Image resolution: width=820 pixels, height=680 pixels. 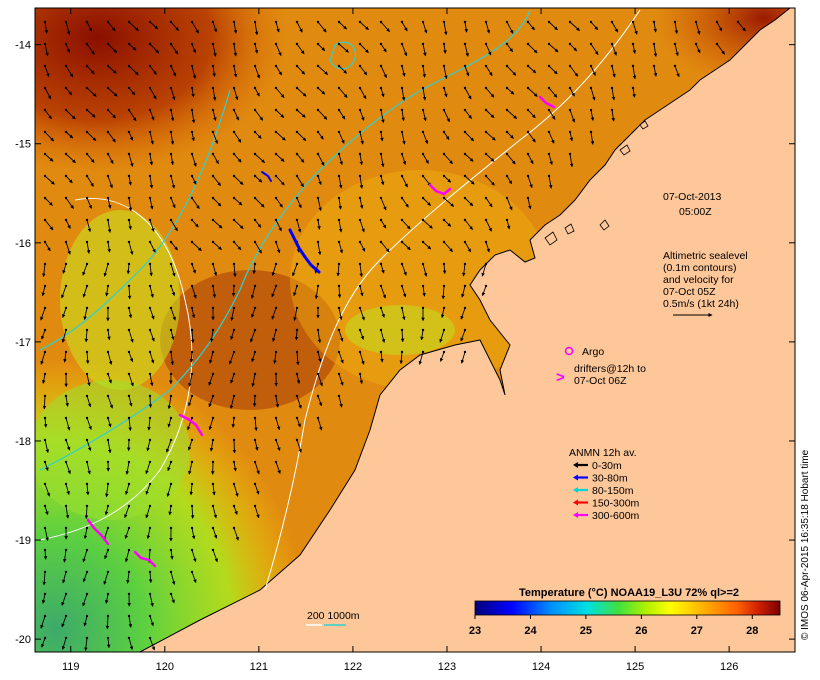 What do you see at coordinates (613, 626) in the screenshot?
I see `colorbar-ticks: 23 24 25 26 27 28` at bounding box center [613, 626].